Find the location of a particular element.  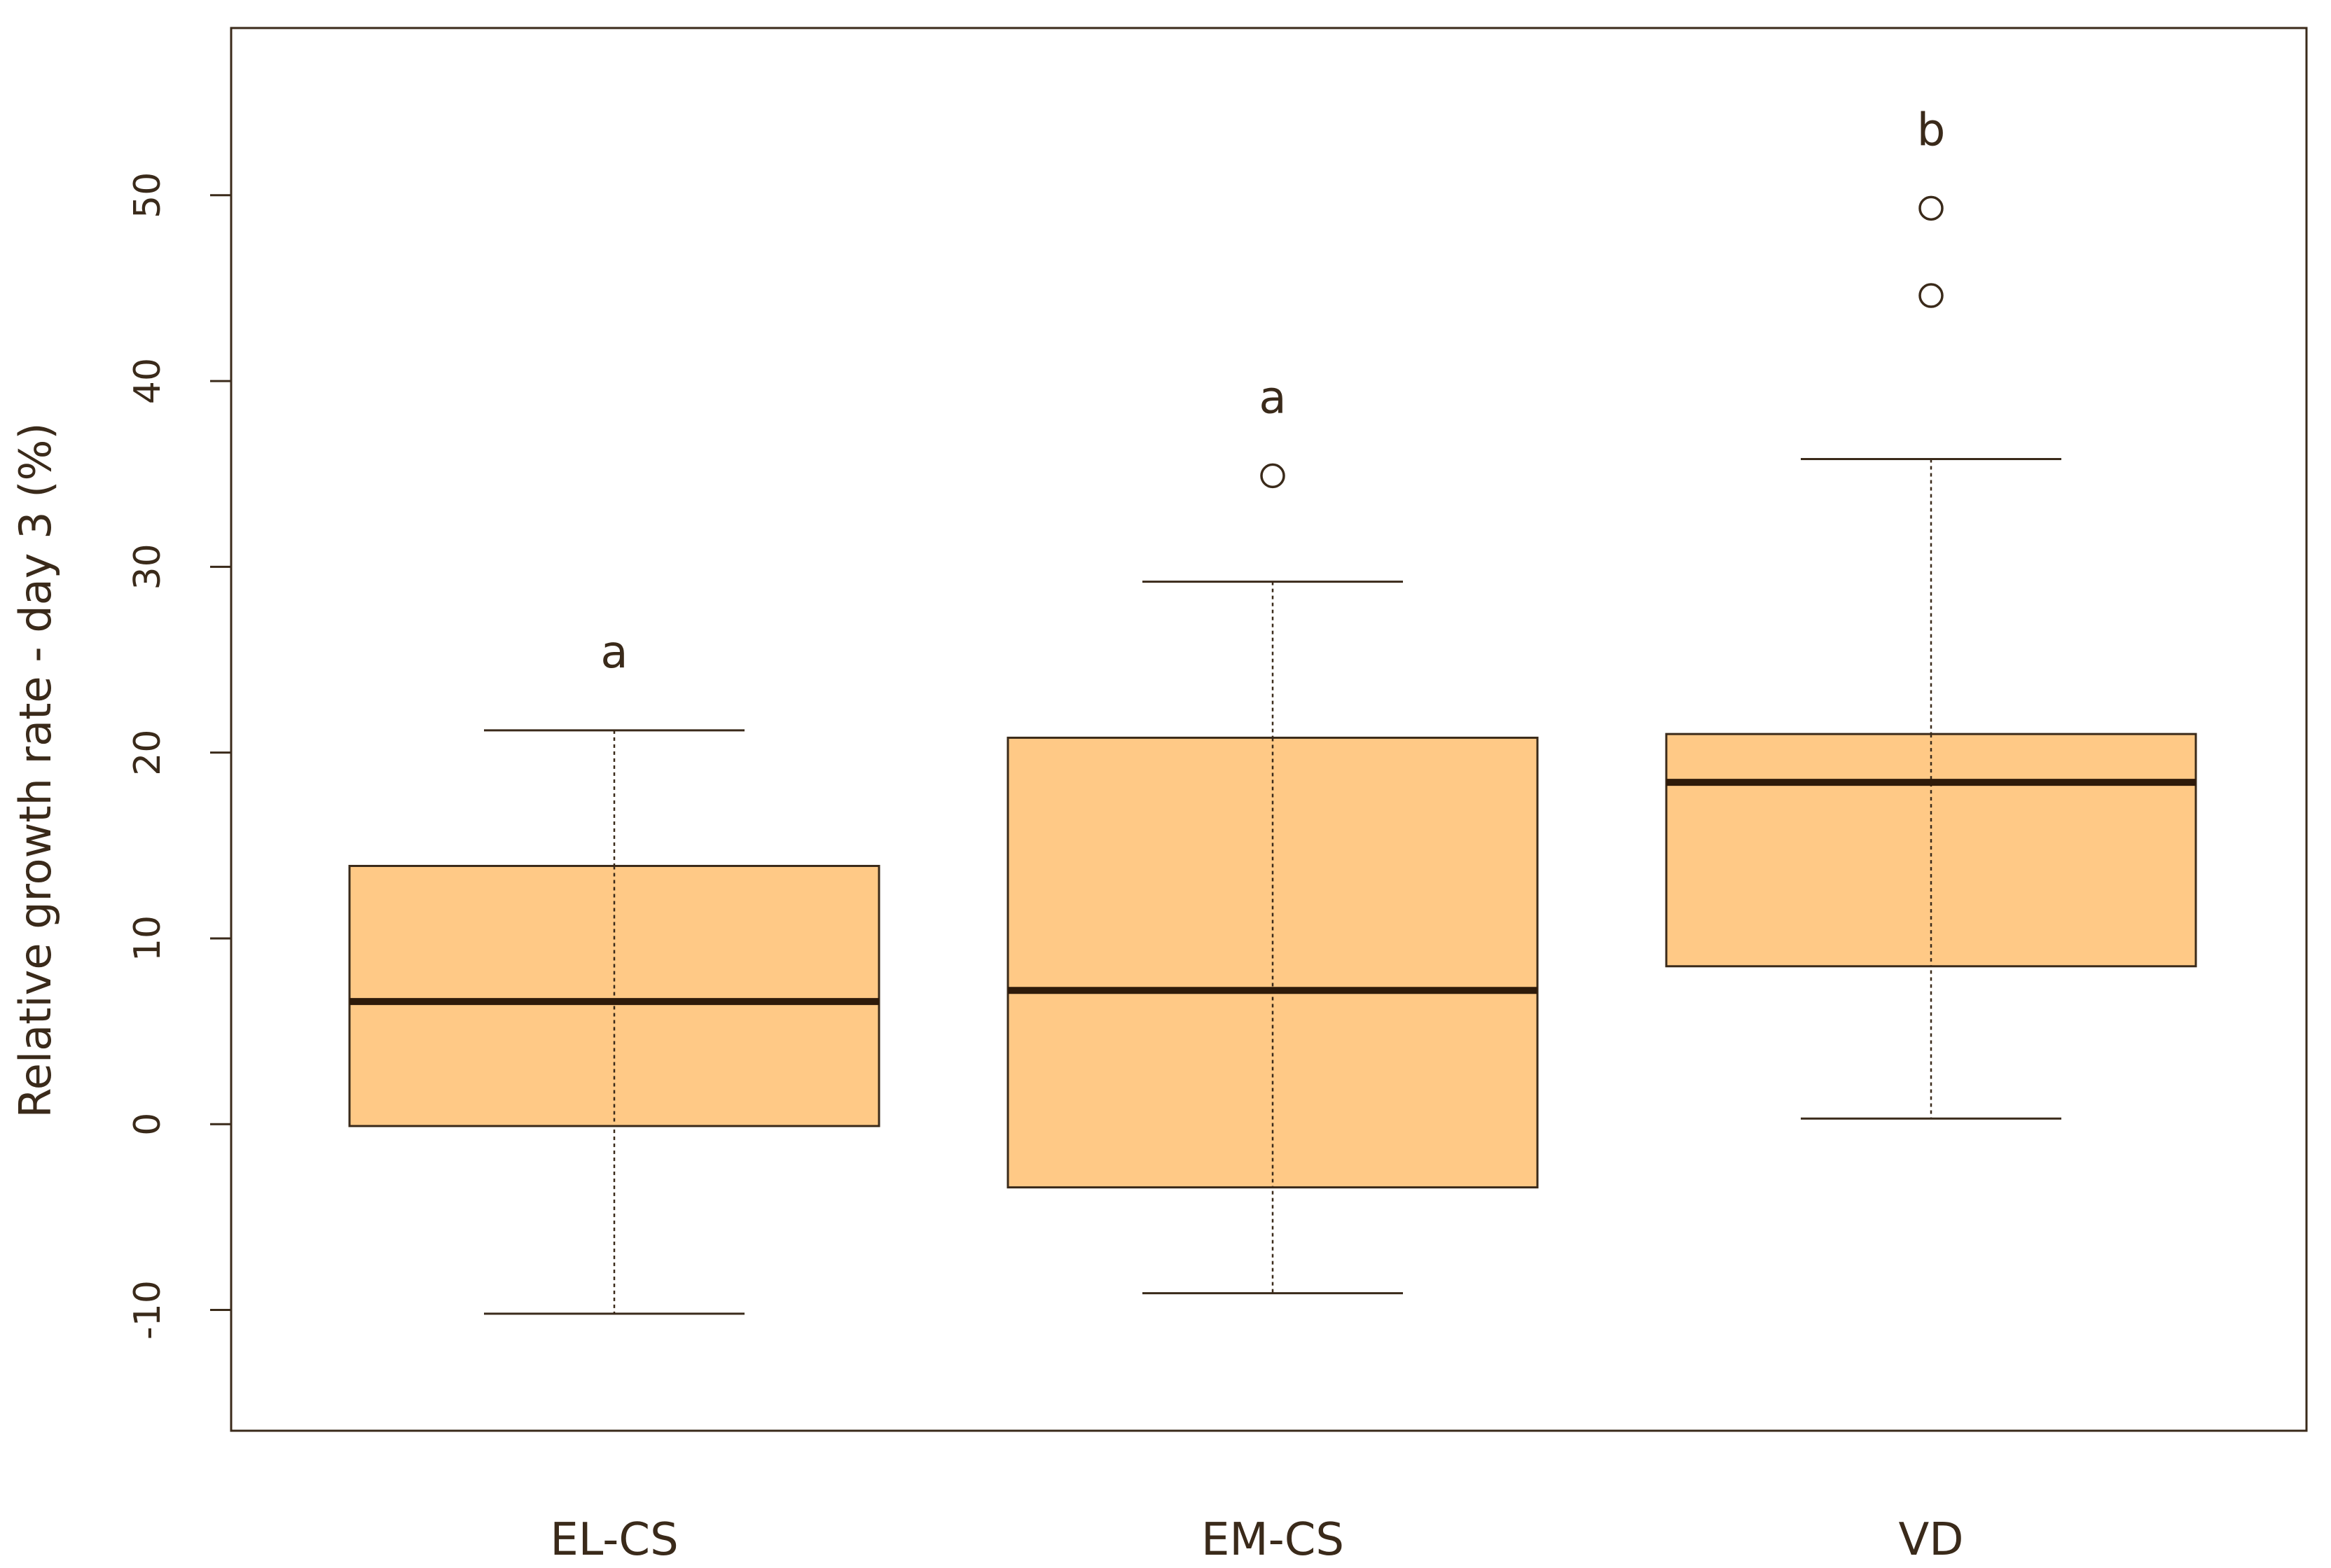

y-tick-label: 0 is located at coordinates (148, 1124).